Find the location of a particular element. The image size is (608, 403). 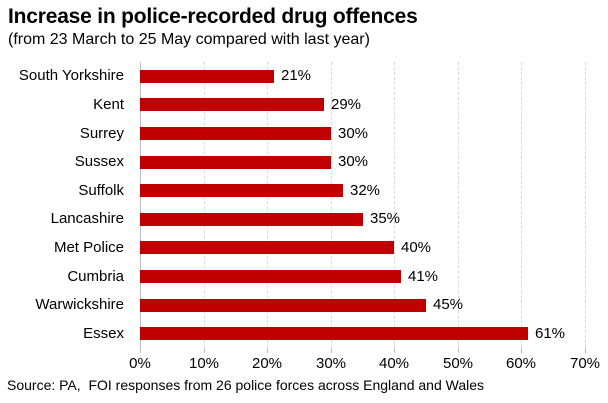

bar-value-label: 29% is located at coordinates (346, 104).